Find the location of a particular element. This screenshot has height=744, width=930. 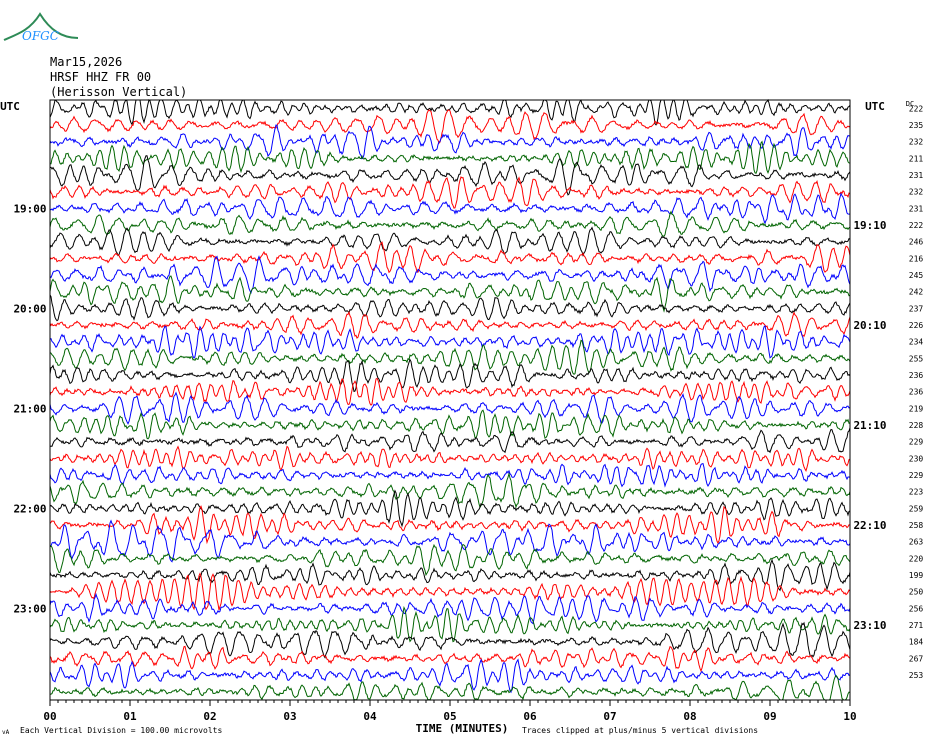

x-tick-label: 01 is located at coordinates (130, 716).